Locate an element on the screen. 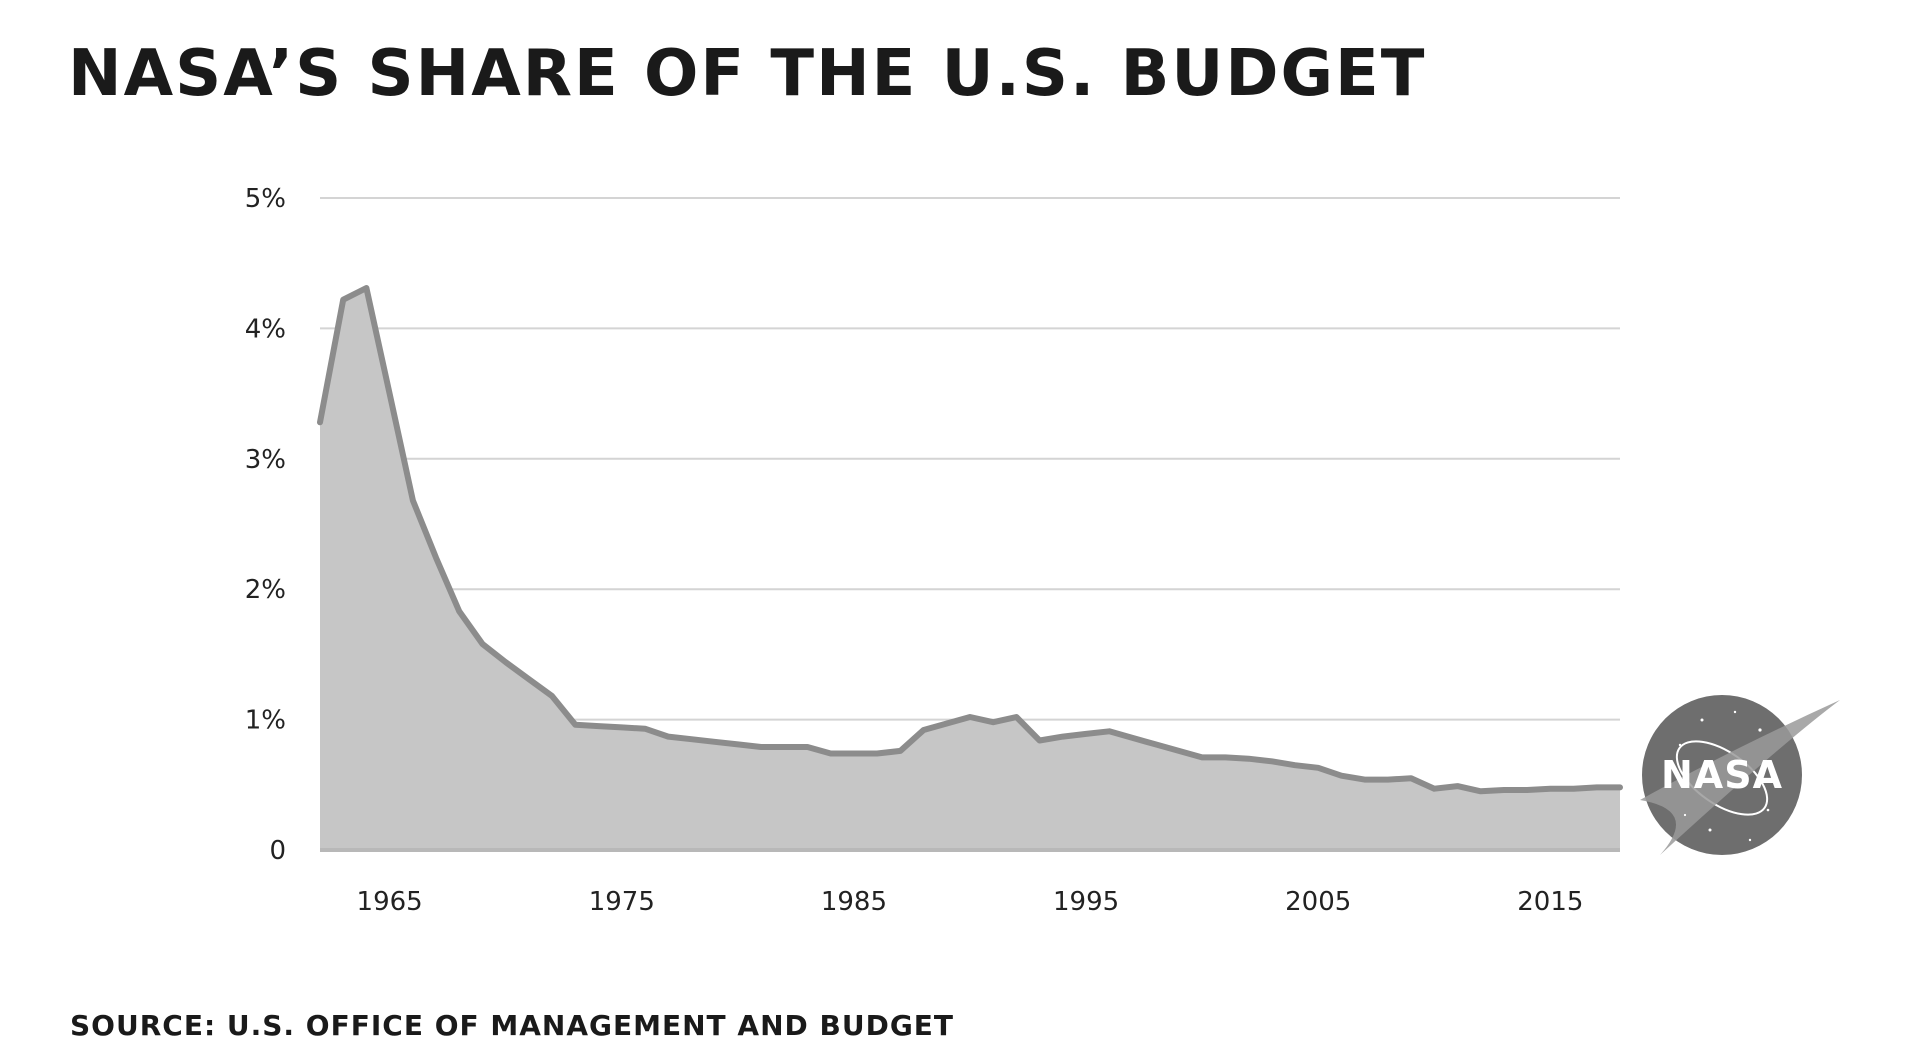 The height and width of the screenshot is (1060, 1920). y-tick-label: 5% is located at coordinates (265, 199).